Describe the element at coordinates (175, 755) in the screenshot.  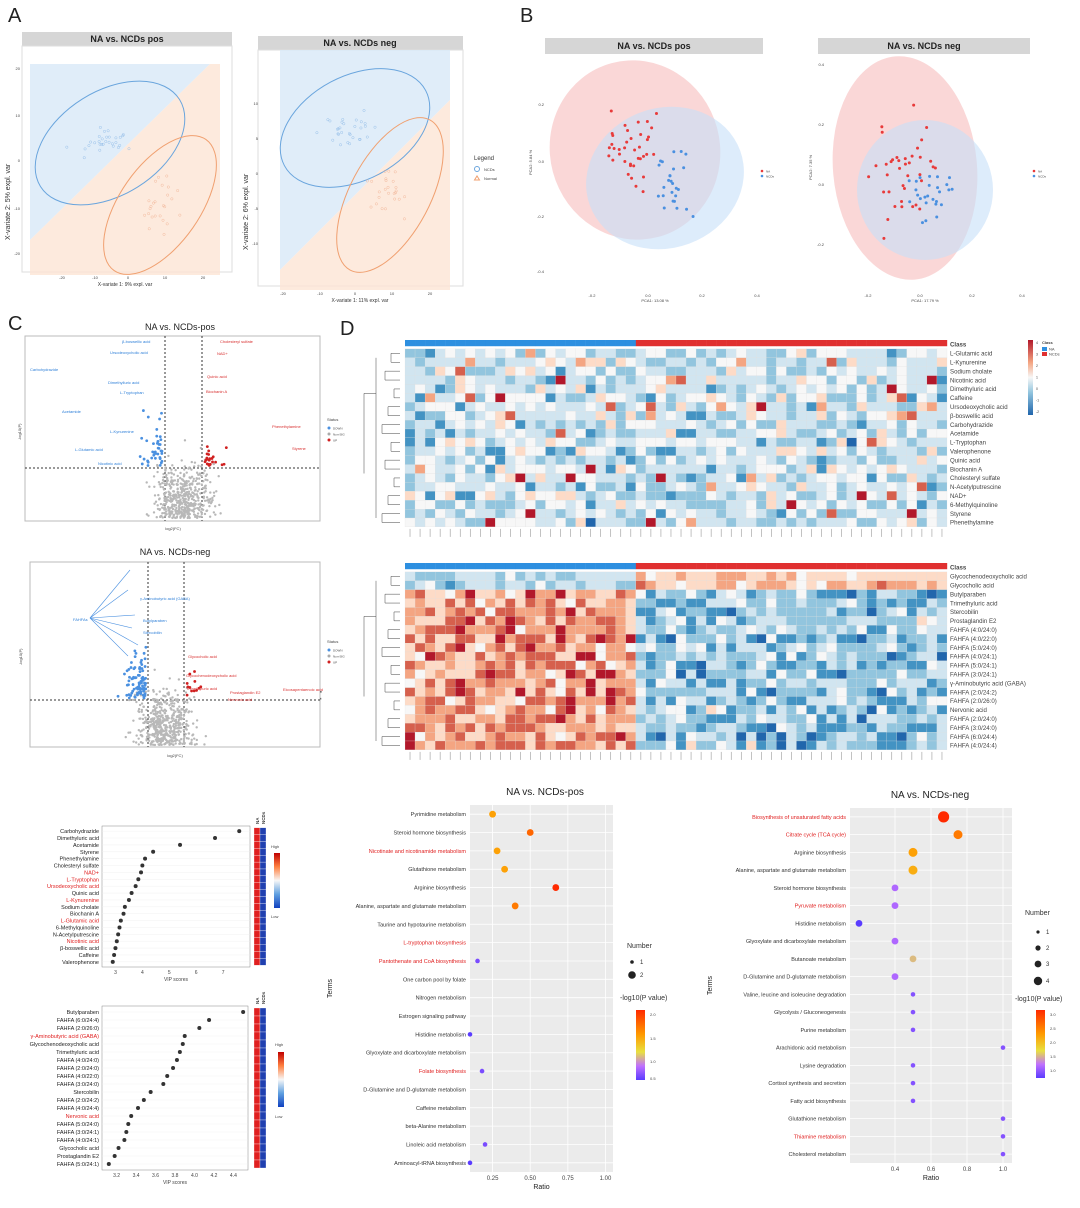
I see `x-axis-label: log2(FC)` at that location.